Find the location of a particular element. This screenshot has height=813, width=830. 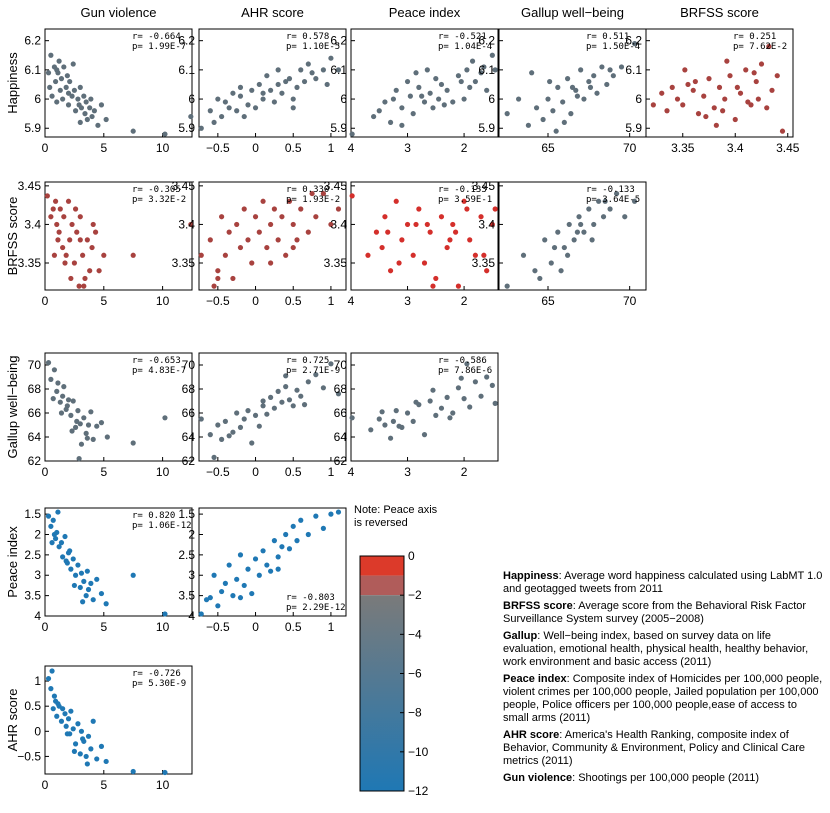

p-value-happiness-vs-gun: p= 1.99E-7 is located at coordinates (159, 47).